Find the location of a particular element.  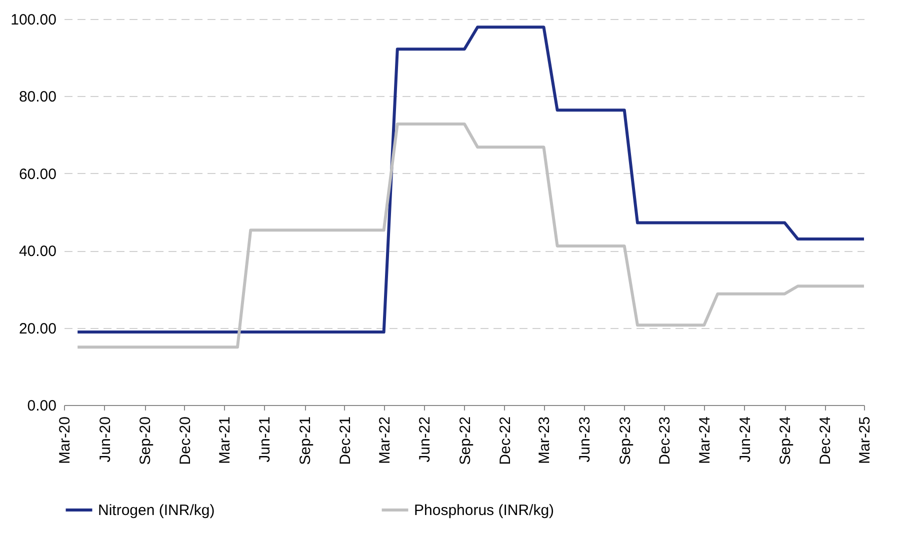

y-tick-label: 40.00 is located at coordinates (37, 251).